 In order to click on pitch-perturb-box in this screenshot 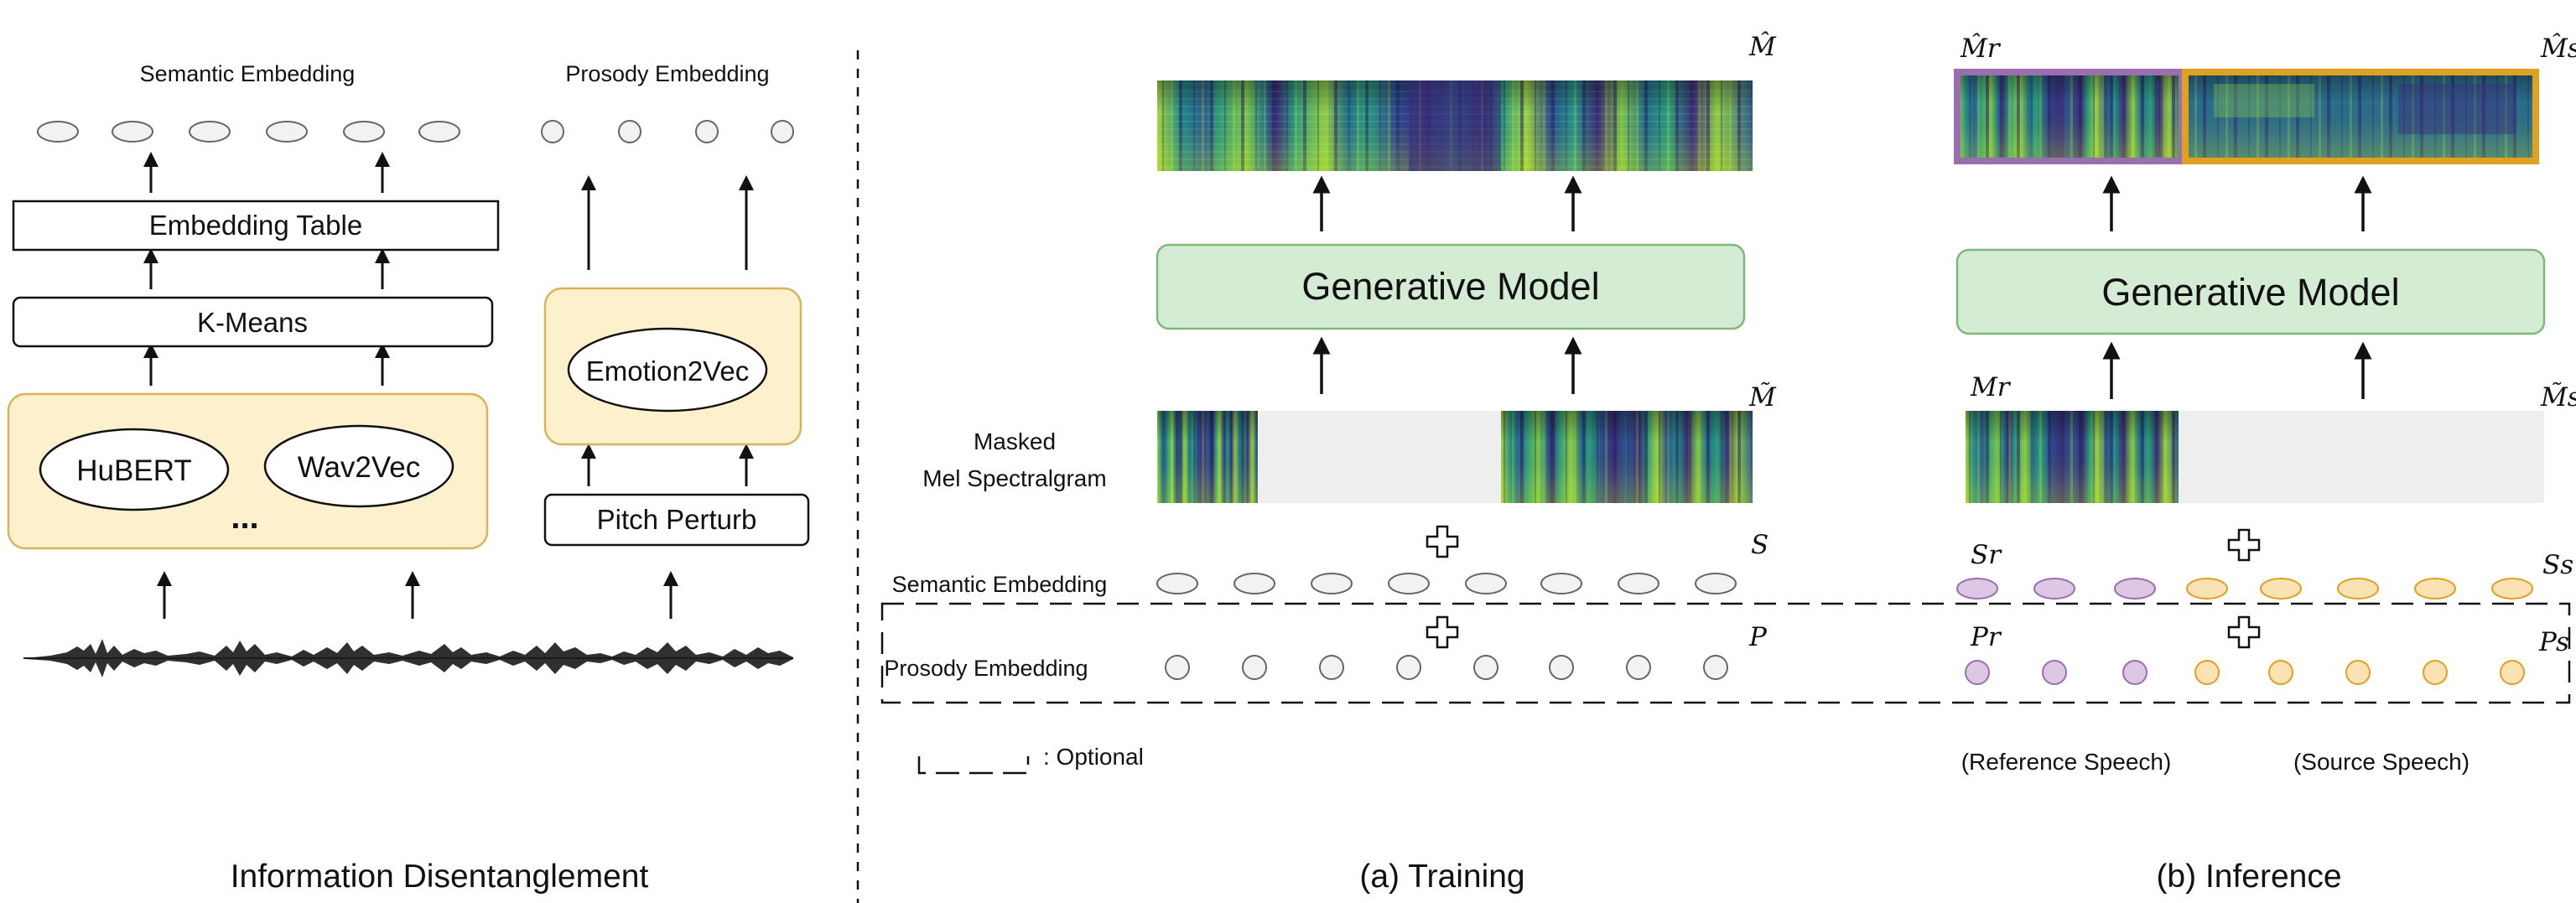, I will do `click(676, 520)`.